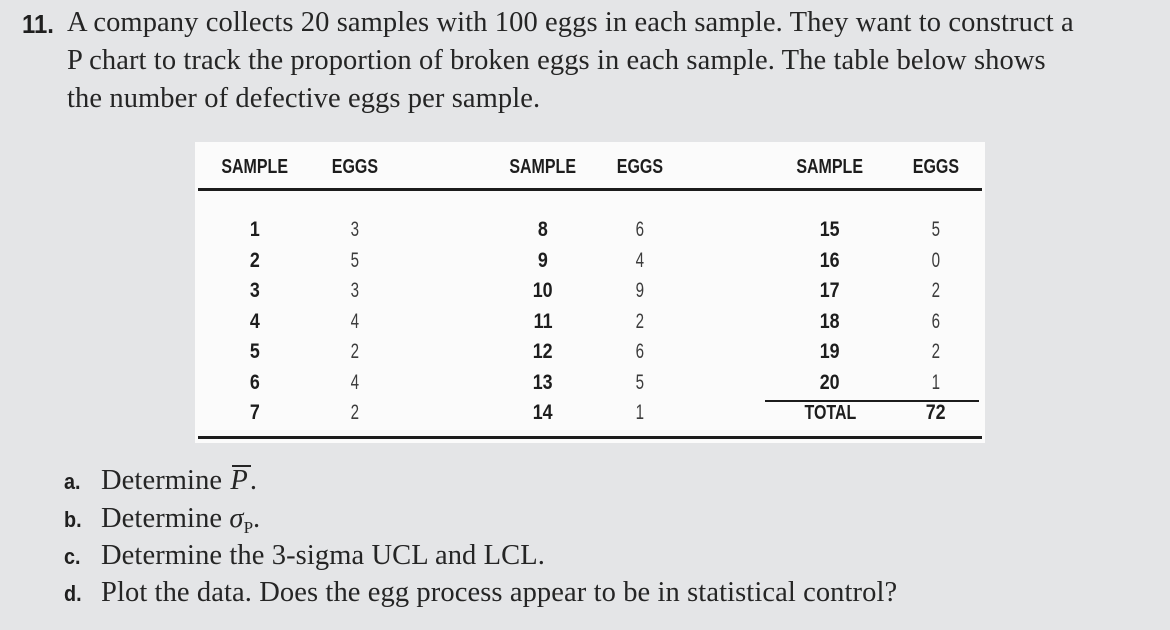  Describe the element at coordinates (830, 413) in the screenshot. I see `total-label-cell: TOTAL` at that location.